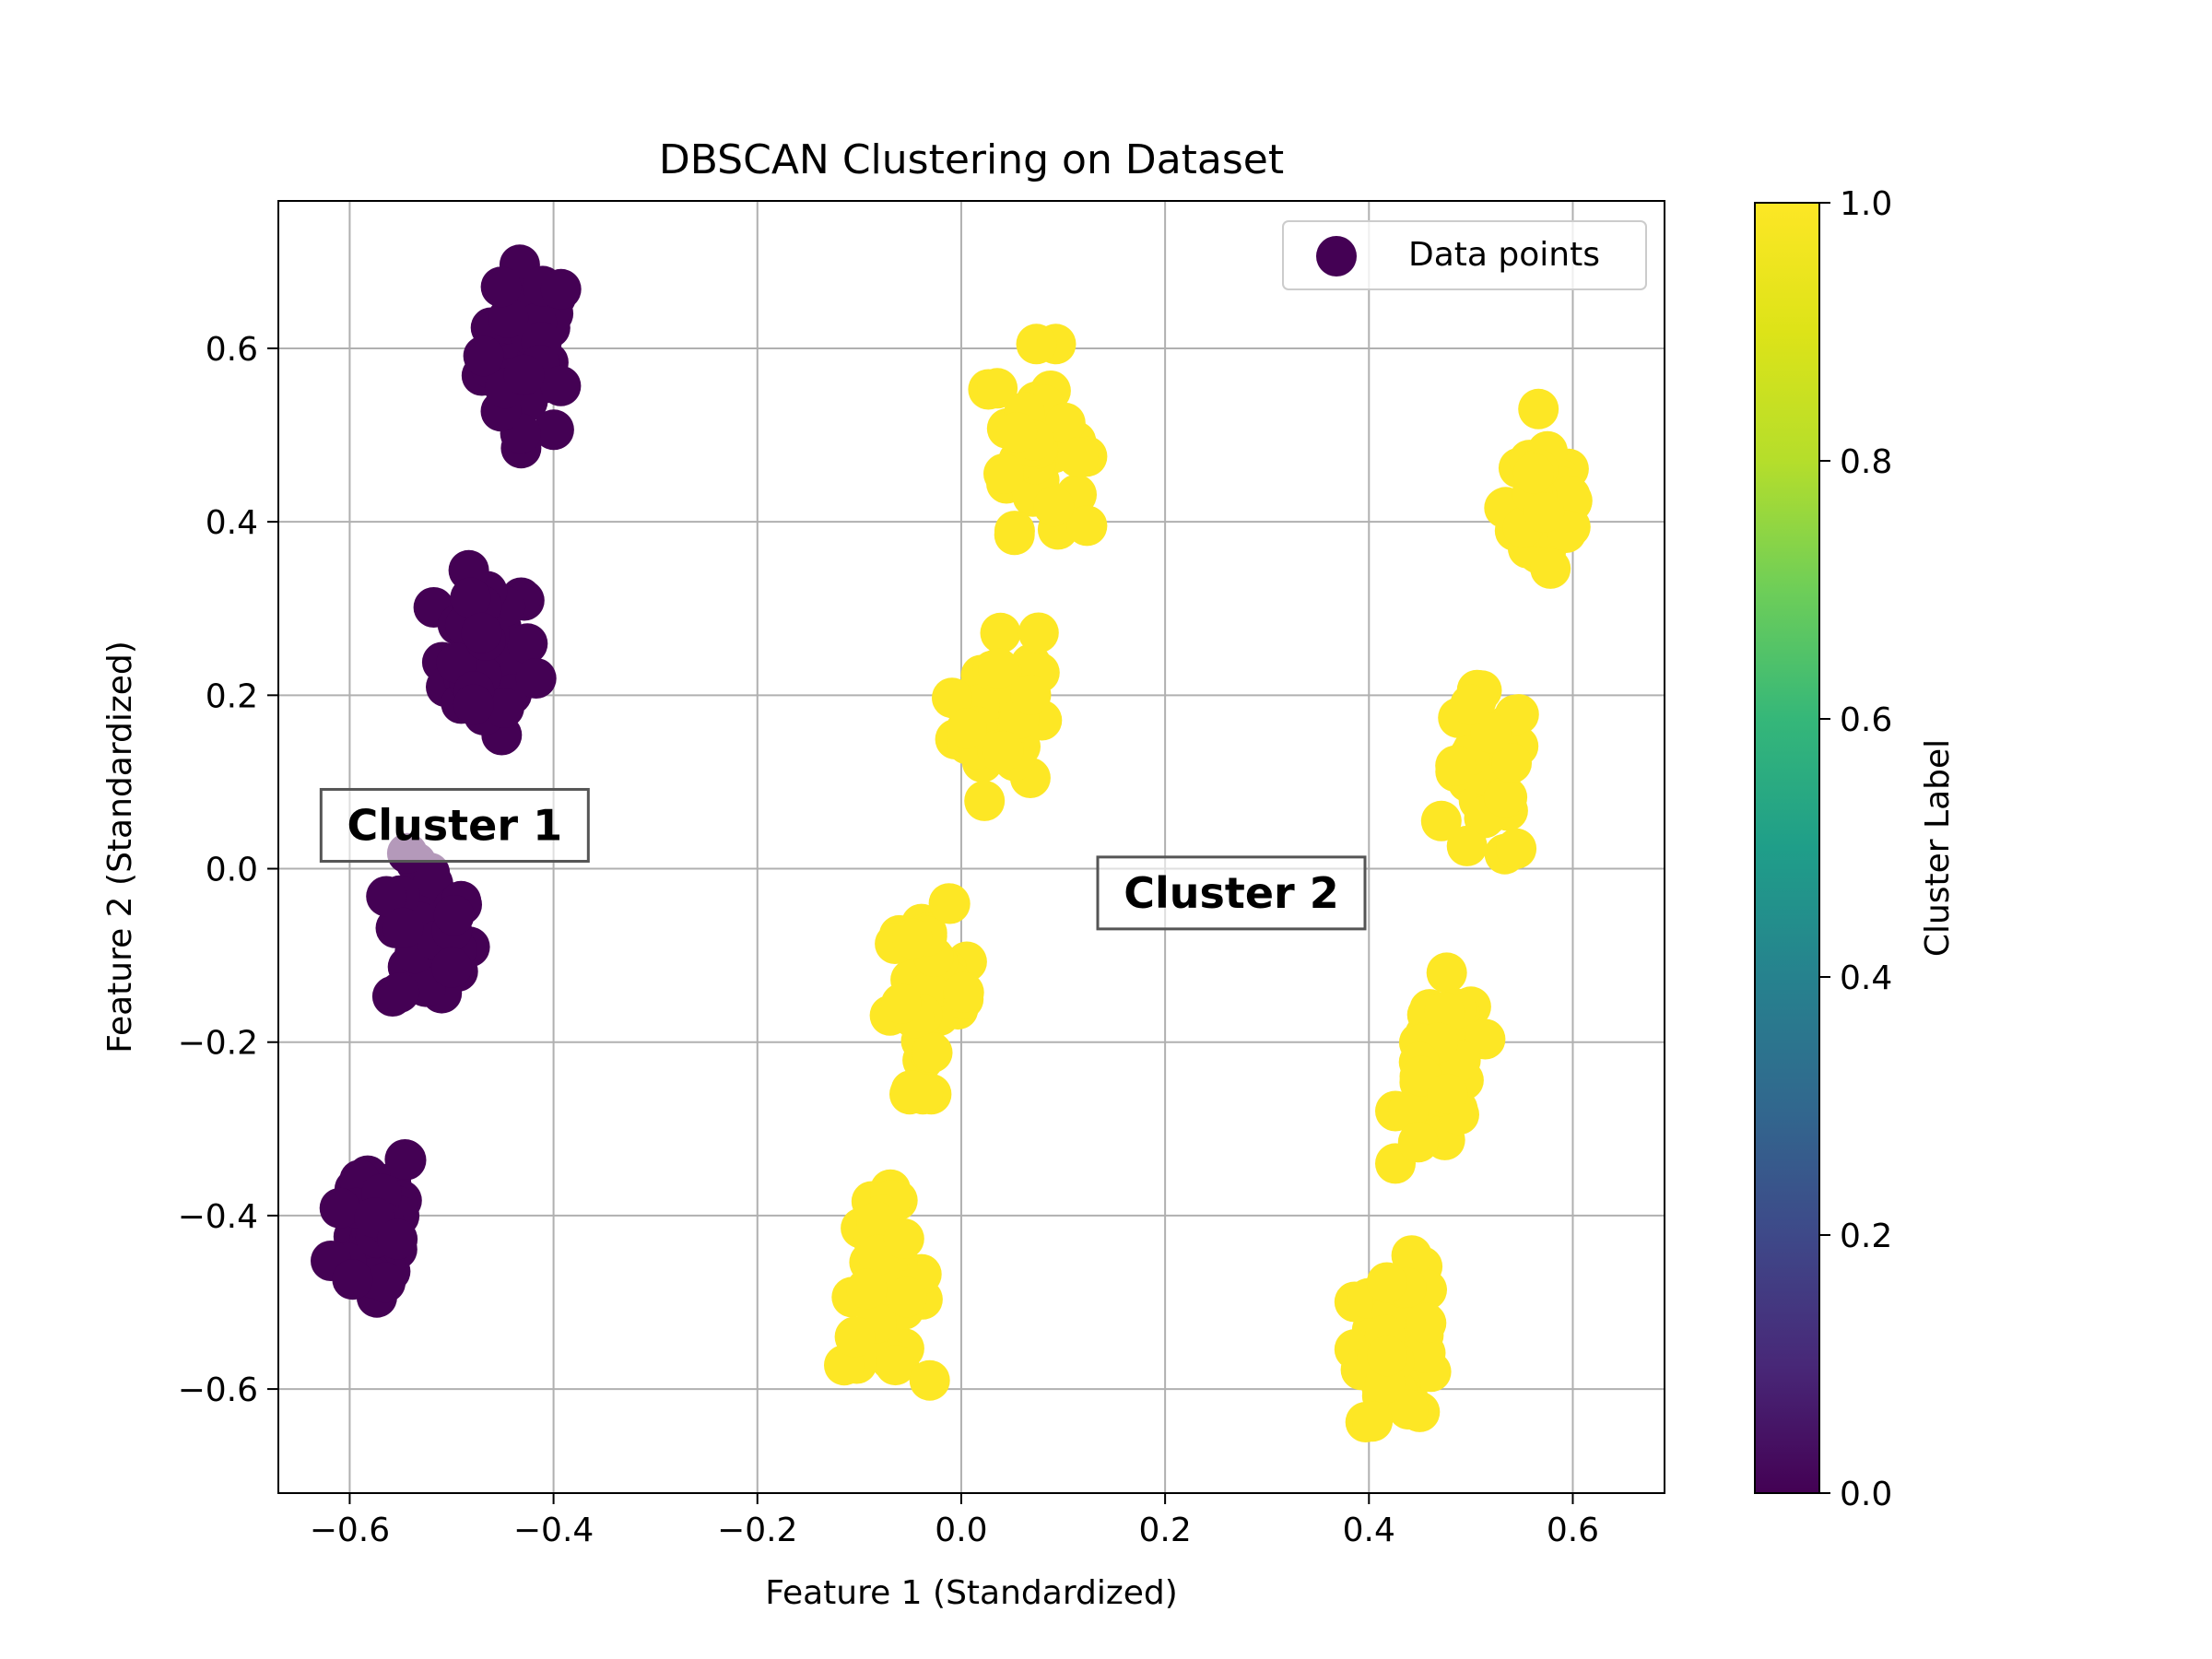 This screenshot has width=2212, height=1659. Describe the element at coordinates (218, 1390) in the screenshot. I see `y-tick-label: −0.6` at that location.